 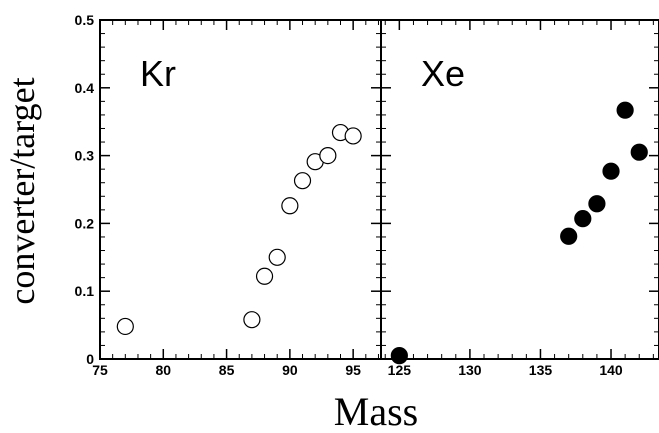 What do you see at coordinates (611, 370) in the screenshot?
I see `x-tick-label: 140` at bounding box center [611, 370].